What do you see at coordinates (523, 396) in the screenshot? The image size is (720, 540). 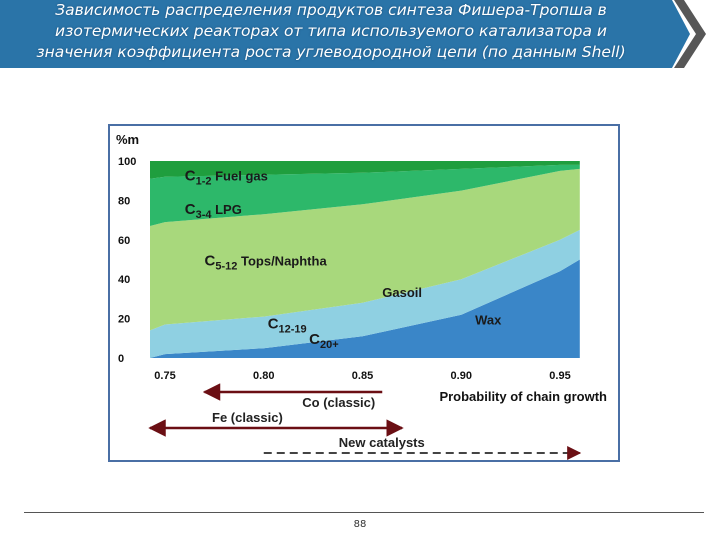 I see `x-axis-title: Probability of chain growth` at bounding box center [523, 396].